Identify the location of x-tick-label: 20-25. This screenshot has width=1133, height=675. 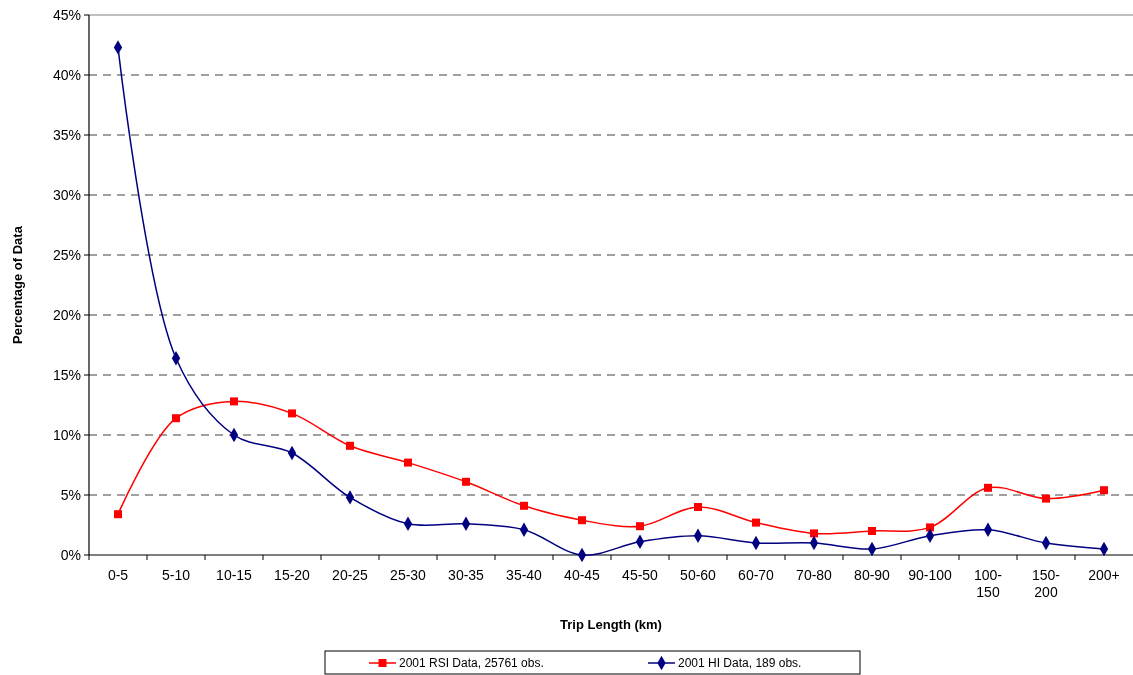
(350, 575).